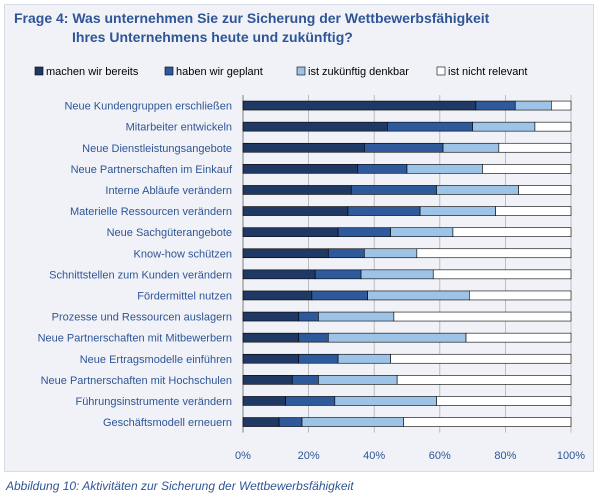 Image resolution: width=600 pixels, height=502 pixels. Describe the element at coordinates (212, 37) in the screenshot. I see `chart-title-line-2: Ihres Unternehmens heute und zukünftig?` at that location.